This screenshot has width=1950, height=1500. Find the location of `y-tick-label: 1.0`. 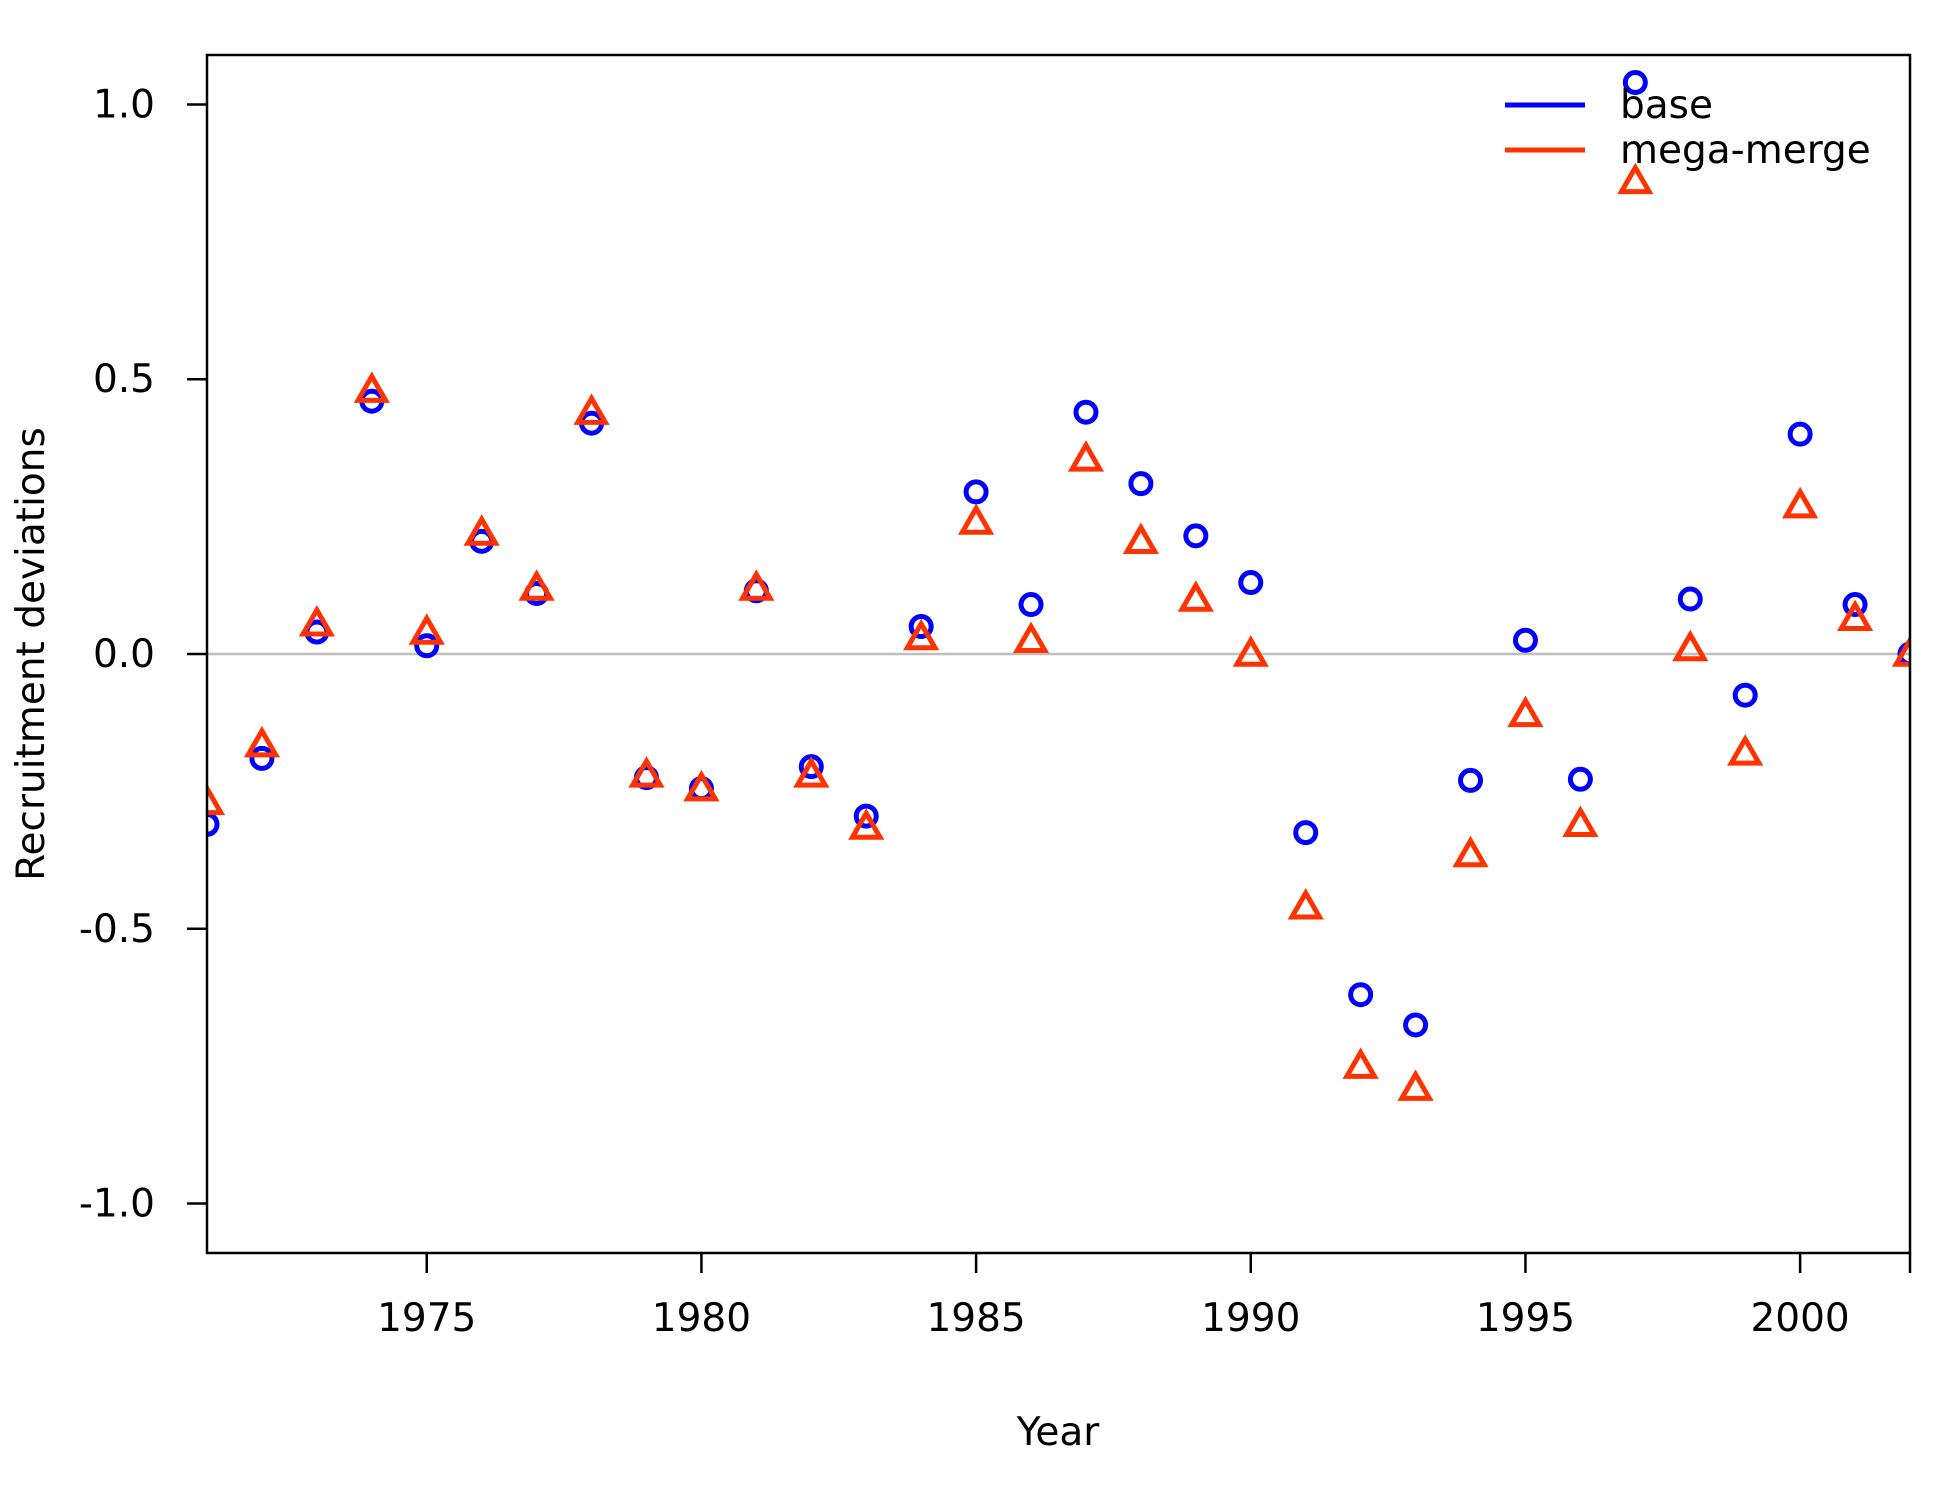

y-tick-label: 1.0 is located at coordinates (124, 104).